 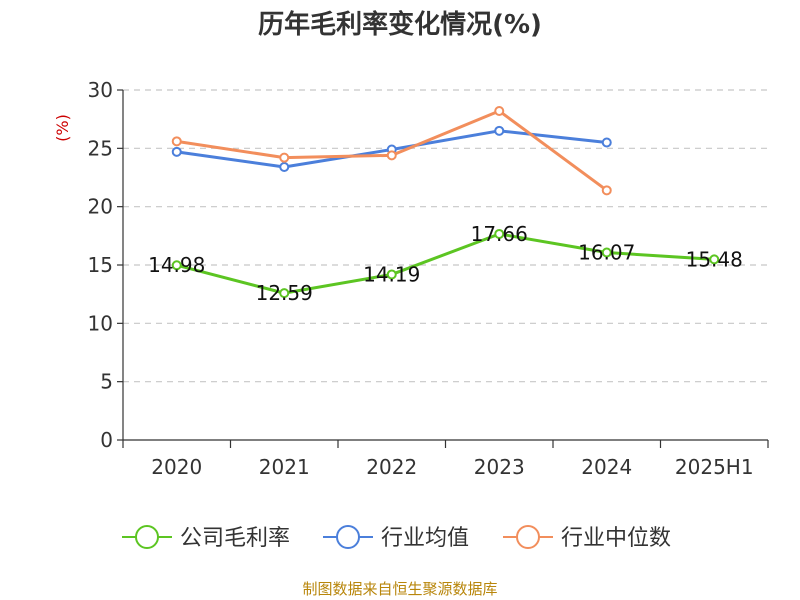 I want to click on x-tick-label: 2021, so click(x=284, y=467).